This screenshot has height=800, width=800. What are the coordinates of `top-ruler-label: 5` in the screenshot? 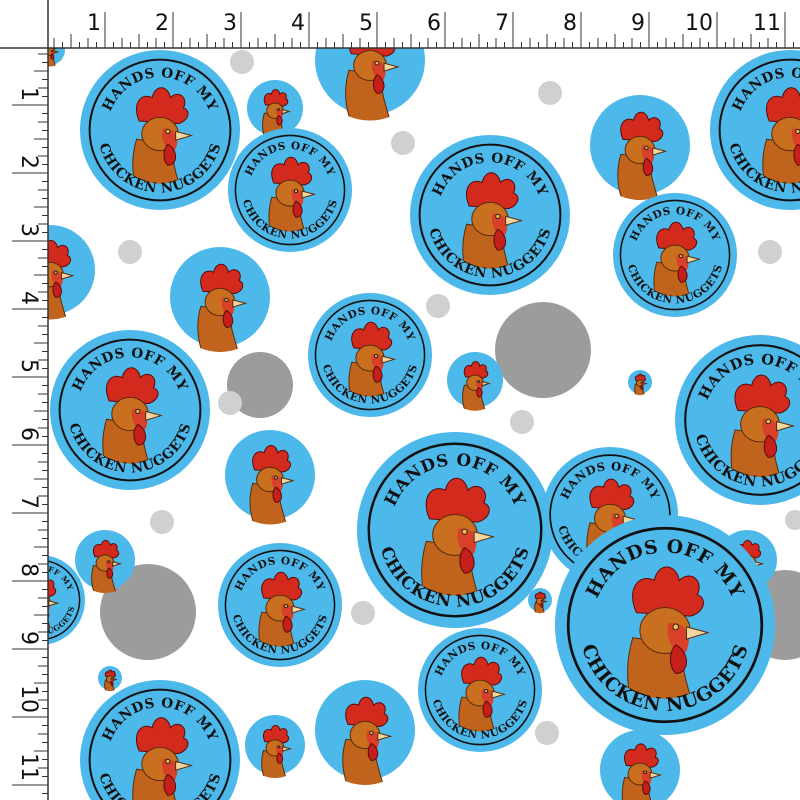 It's located at (366, 23).